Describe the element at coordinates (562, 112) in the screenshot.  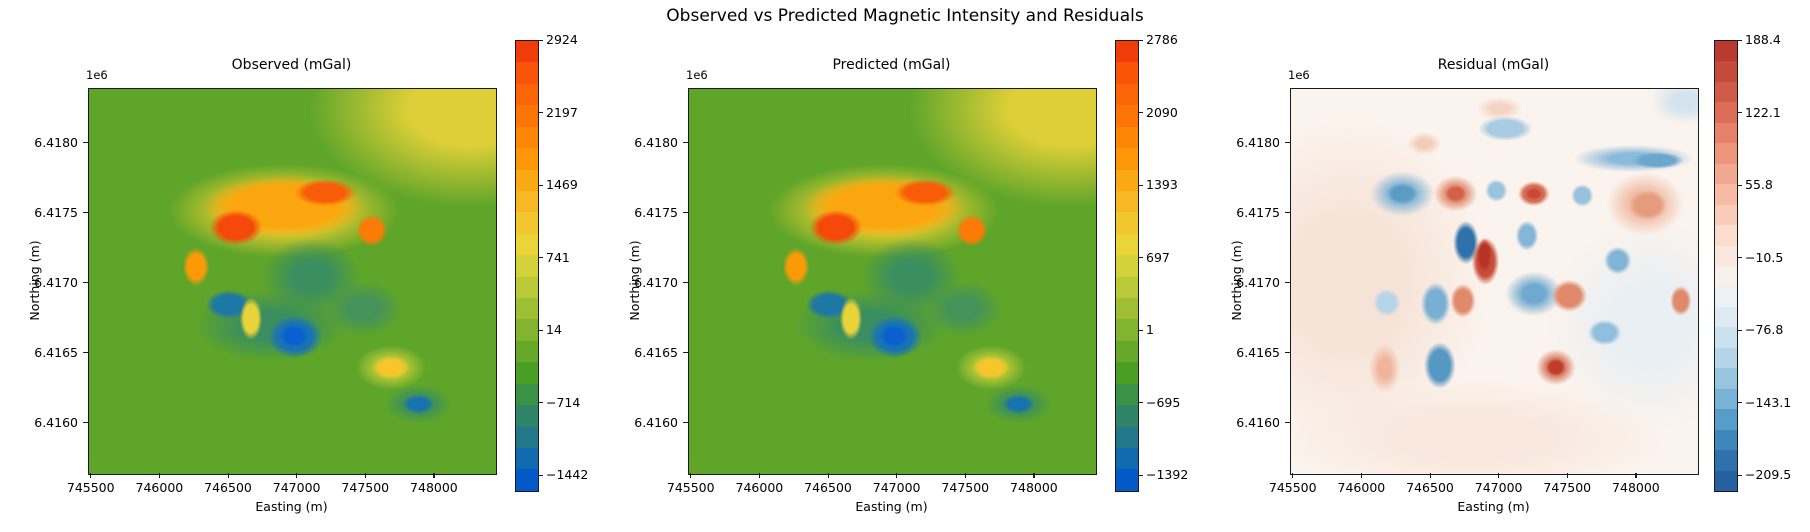
I see `cbar-tick-label-observed: 2197` at that location.